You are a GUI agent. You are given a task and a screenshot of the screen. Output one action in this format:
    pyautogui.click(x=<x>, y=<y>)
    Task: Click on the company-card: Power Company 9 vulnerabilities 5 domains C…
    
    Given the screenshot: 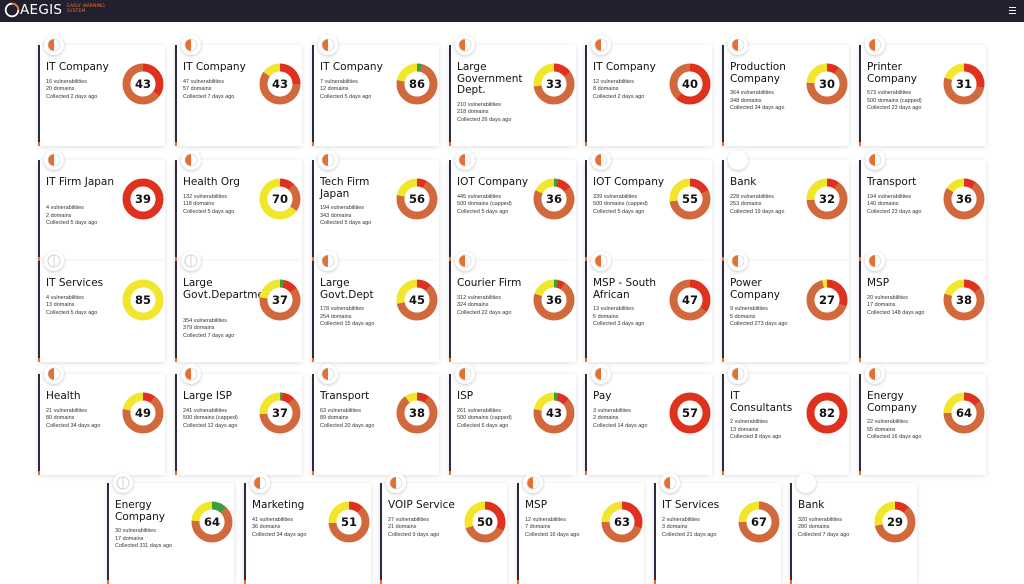 What is the action you would take?
    pyautogui.click(x=785, y=306)
    